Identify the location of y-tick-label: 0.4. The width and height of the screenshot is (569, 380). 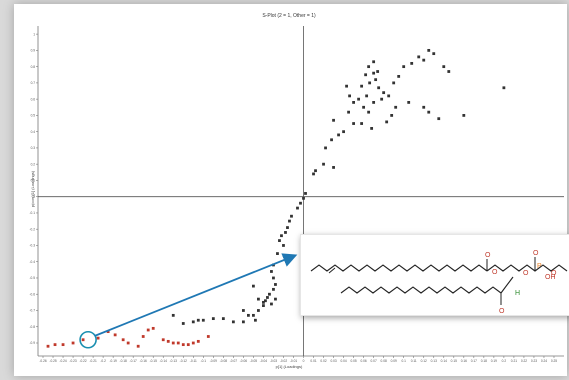
(33, 132).